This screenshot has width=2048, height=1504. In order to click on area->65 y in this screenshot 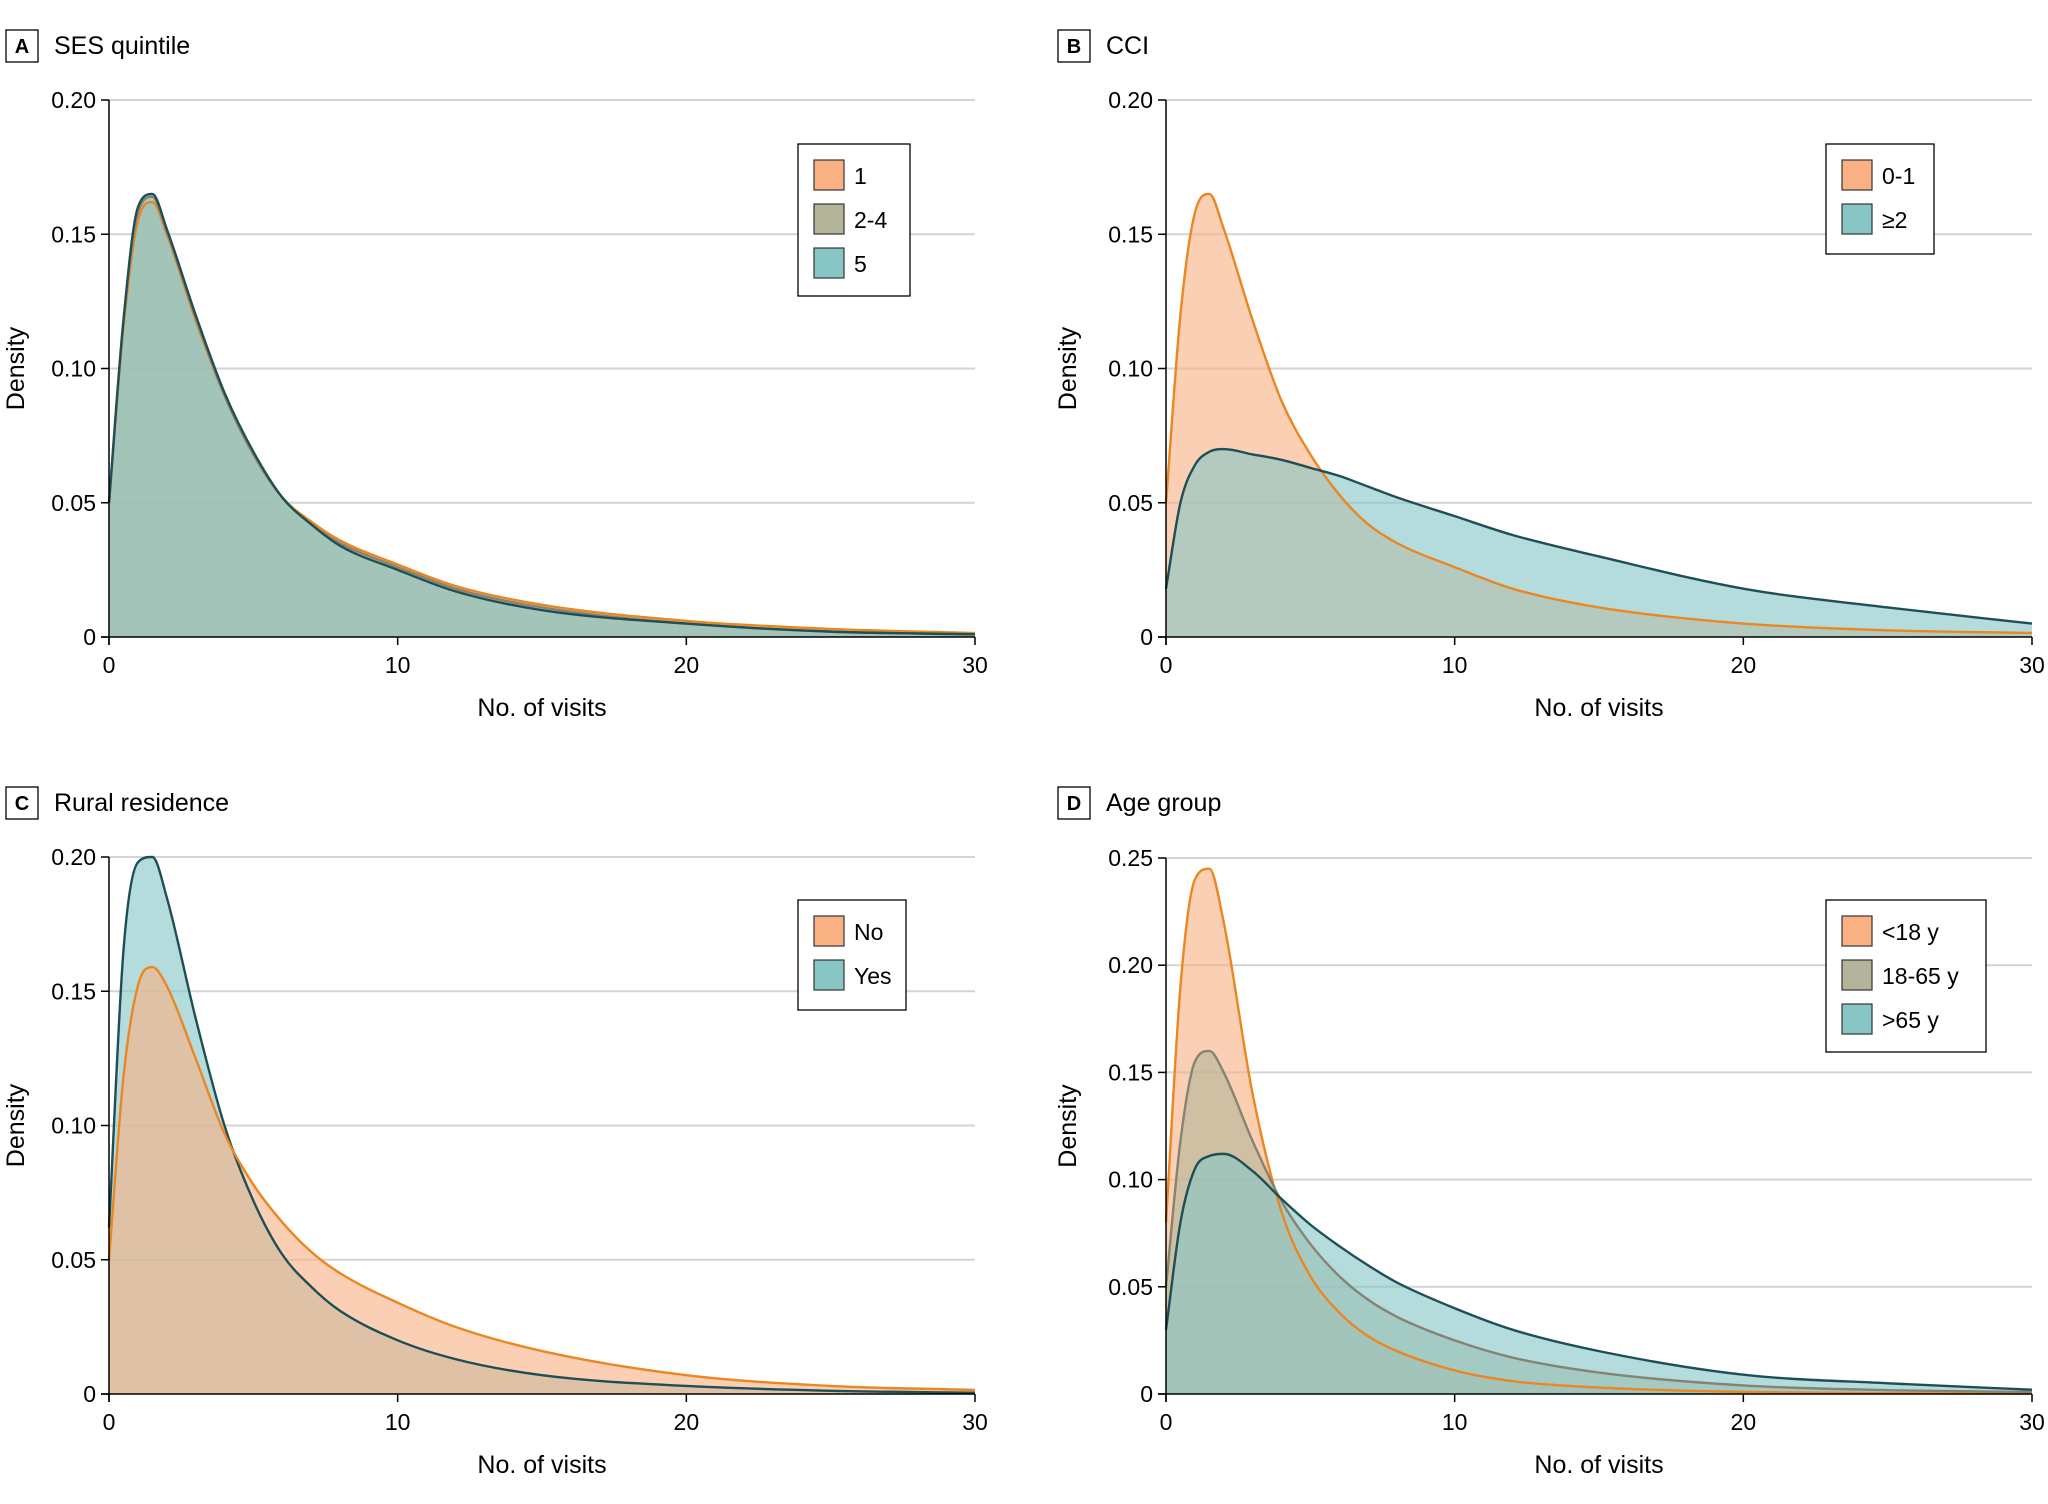, I will do `click(1599, 1273)`.